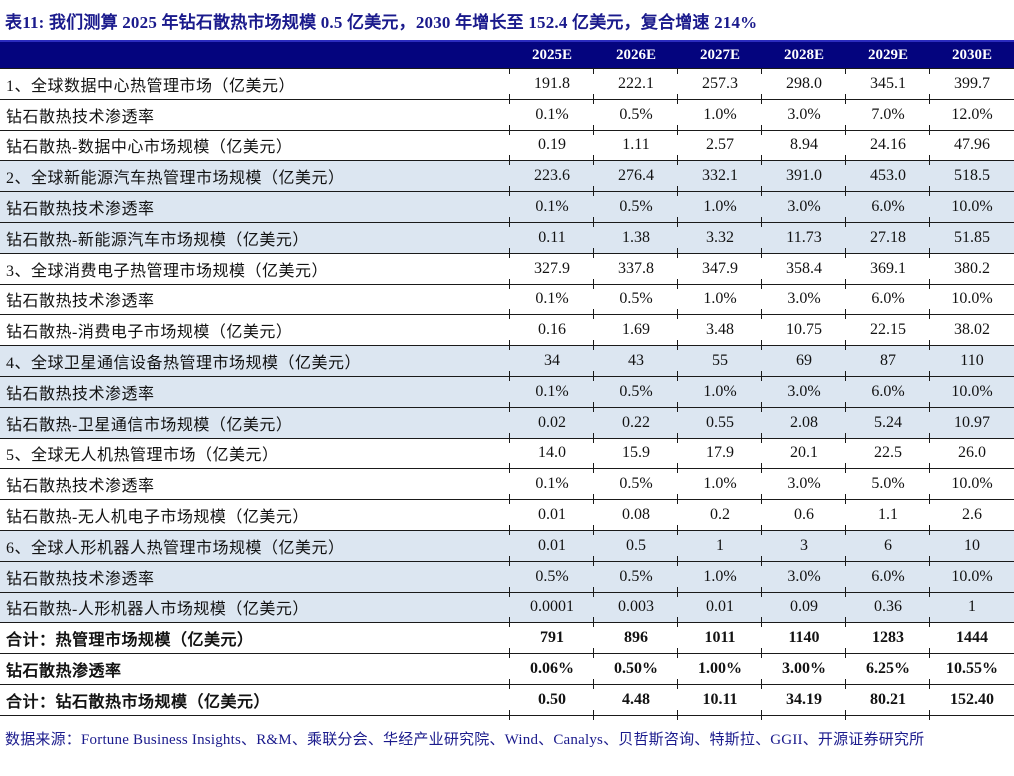  What do you see at coordinates (719, 86) in the screenshot?
I see `cell-value: 257.3` at bounding box center [719, 86].